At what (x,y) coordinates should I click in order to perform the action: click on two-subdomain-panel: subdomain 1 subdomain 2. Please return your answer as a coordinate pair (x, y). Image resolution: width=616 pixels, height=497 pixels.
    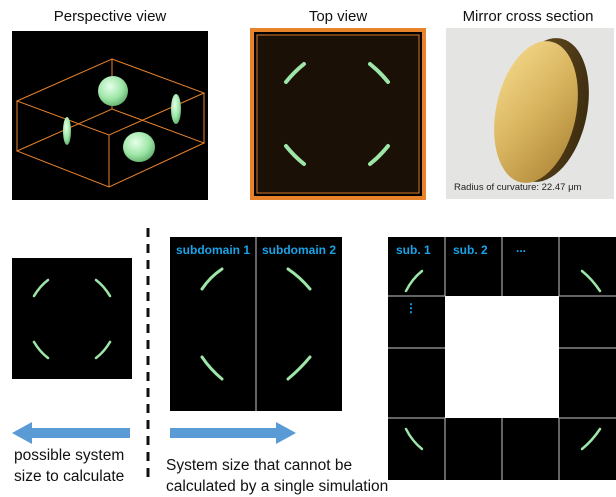
    Looking at the image, I should click on (256, 324).